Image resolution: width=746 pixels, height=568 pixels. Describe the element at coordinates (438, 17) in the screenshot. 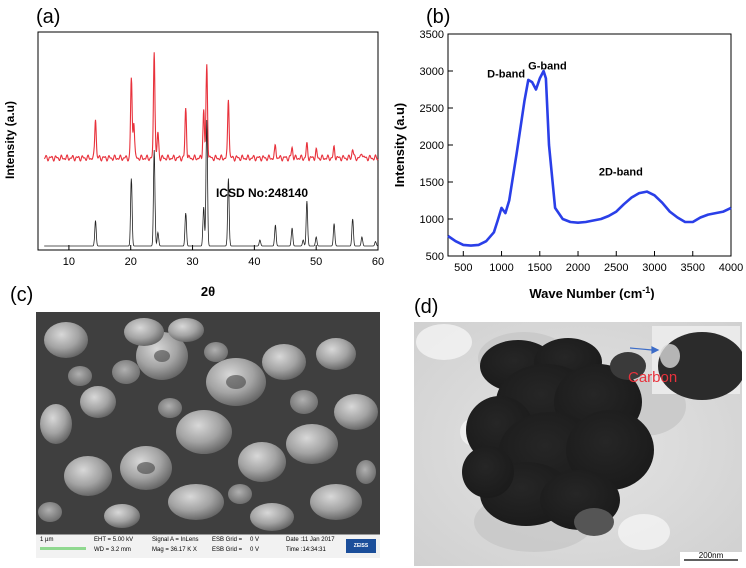

I see `panel-label-b: (b)` at that location.